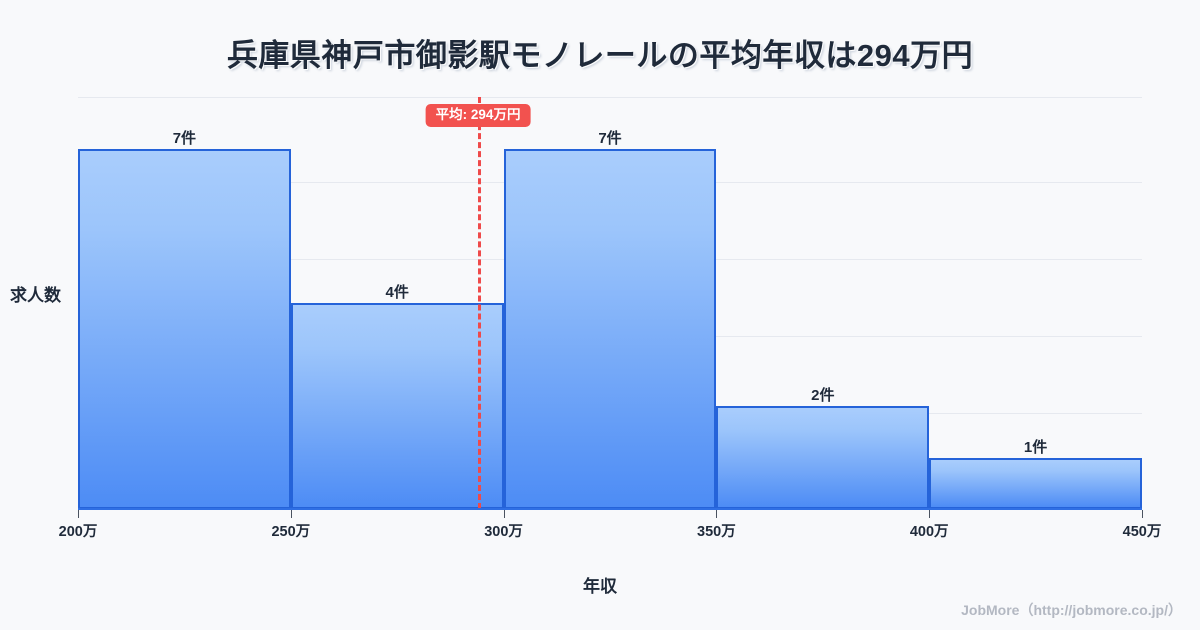  What do you see at coordinates (503, 532) in the screenshot?
I see `x-axis-tick-label-3: 300万` at bounding box center [503, 532].